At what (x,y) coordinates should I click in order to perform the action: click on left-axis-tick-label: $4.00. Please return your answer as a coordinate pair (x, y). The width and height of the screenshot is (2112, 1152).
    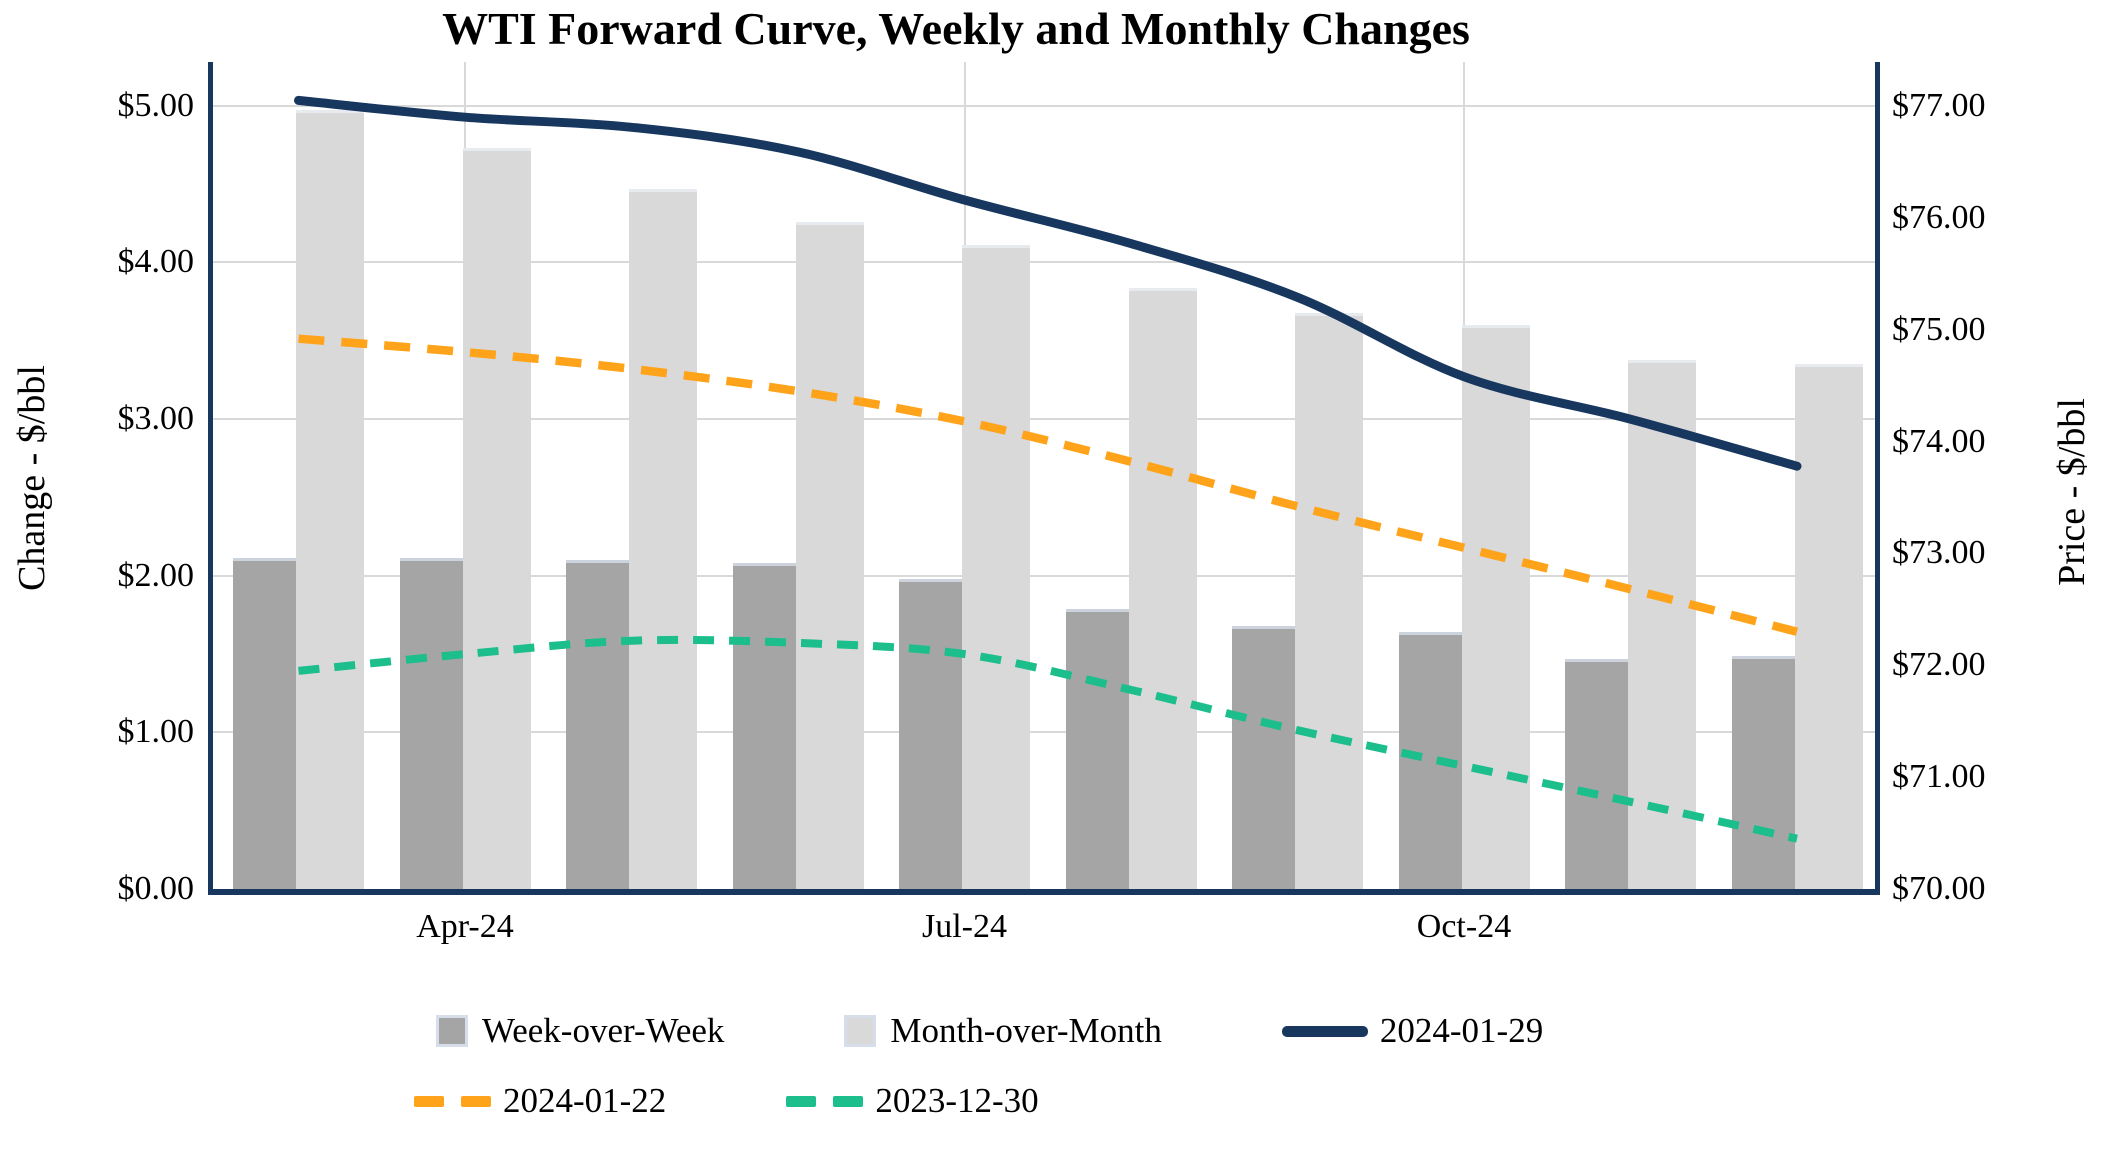
    Looking at the image, I should click on (156, 262).